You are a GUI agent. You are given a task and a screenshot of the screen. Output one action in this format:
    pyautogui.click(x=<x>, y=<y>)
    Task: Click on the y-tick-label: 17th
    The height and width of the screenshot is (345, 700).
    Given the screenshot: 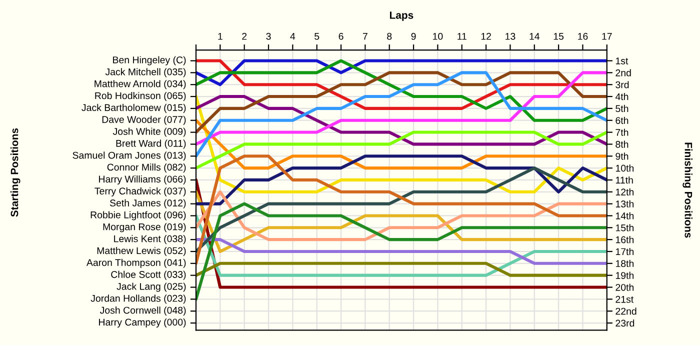 What is the action you would take?
    pyautogui.click(x=625, y=252)
    